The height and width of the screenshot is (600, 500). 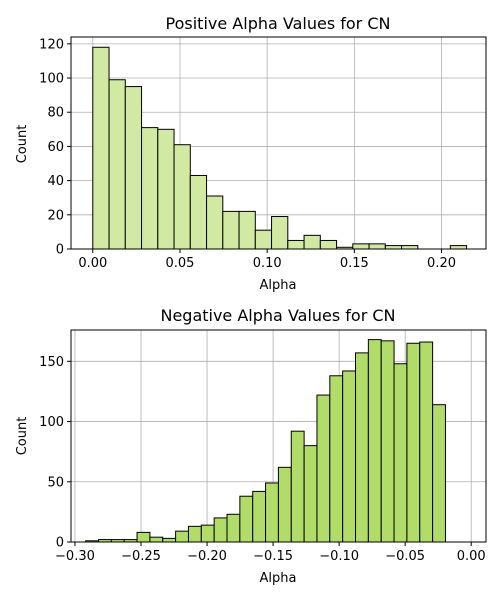 I want to click on y-tick-label: 150, so click(x=51, y=362).